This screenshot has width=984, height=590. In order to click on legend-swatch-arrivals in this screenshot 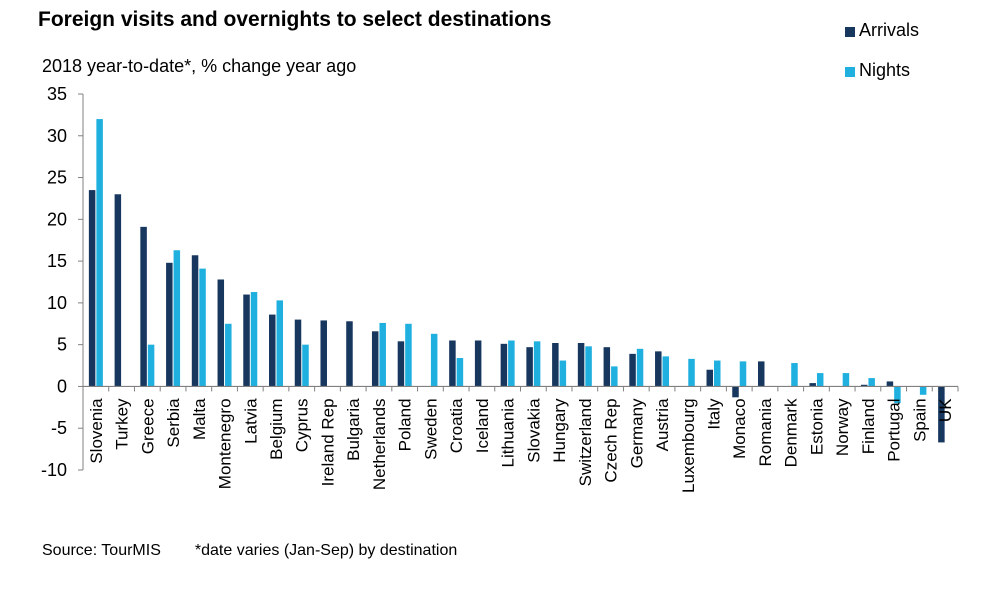, I will do `click(850, 32)`.